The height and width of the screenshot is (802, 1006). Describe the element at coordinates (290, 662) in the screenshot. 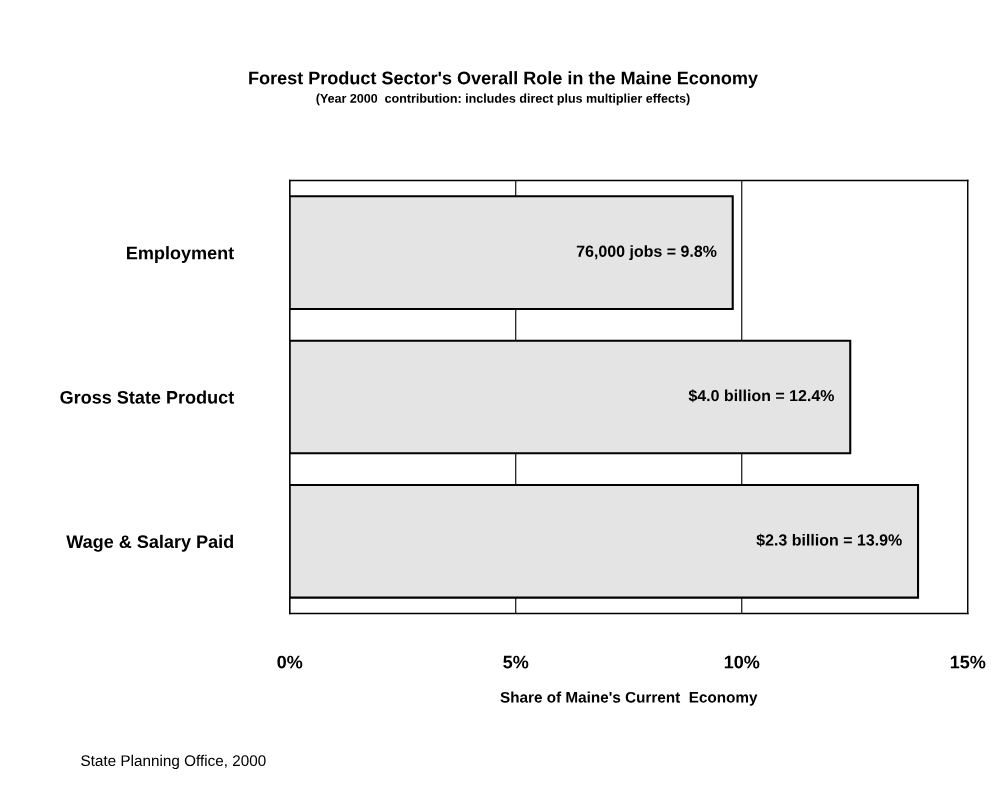

I see `x-tick-label: 0%` at that location.